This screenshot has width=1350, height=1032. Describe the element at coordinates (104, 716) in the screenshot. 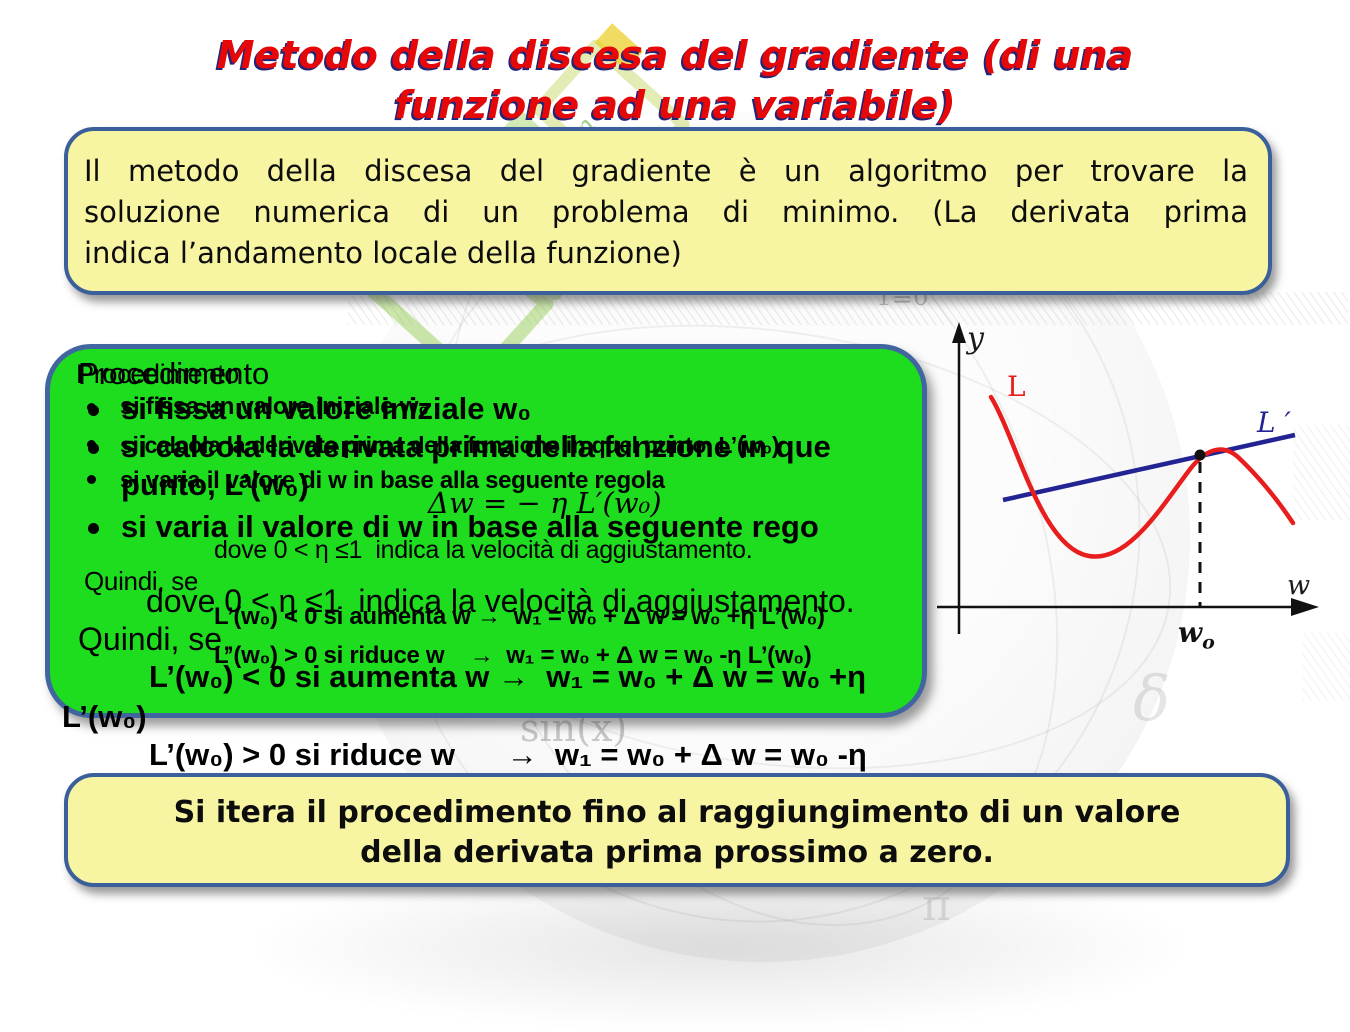

I see `procedure-large-case-increase-line-2: L’(w₀)` at that location.